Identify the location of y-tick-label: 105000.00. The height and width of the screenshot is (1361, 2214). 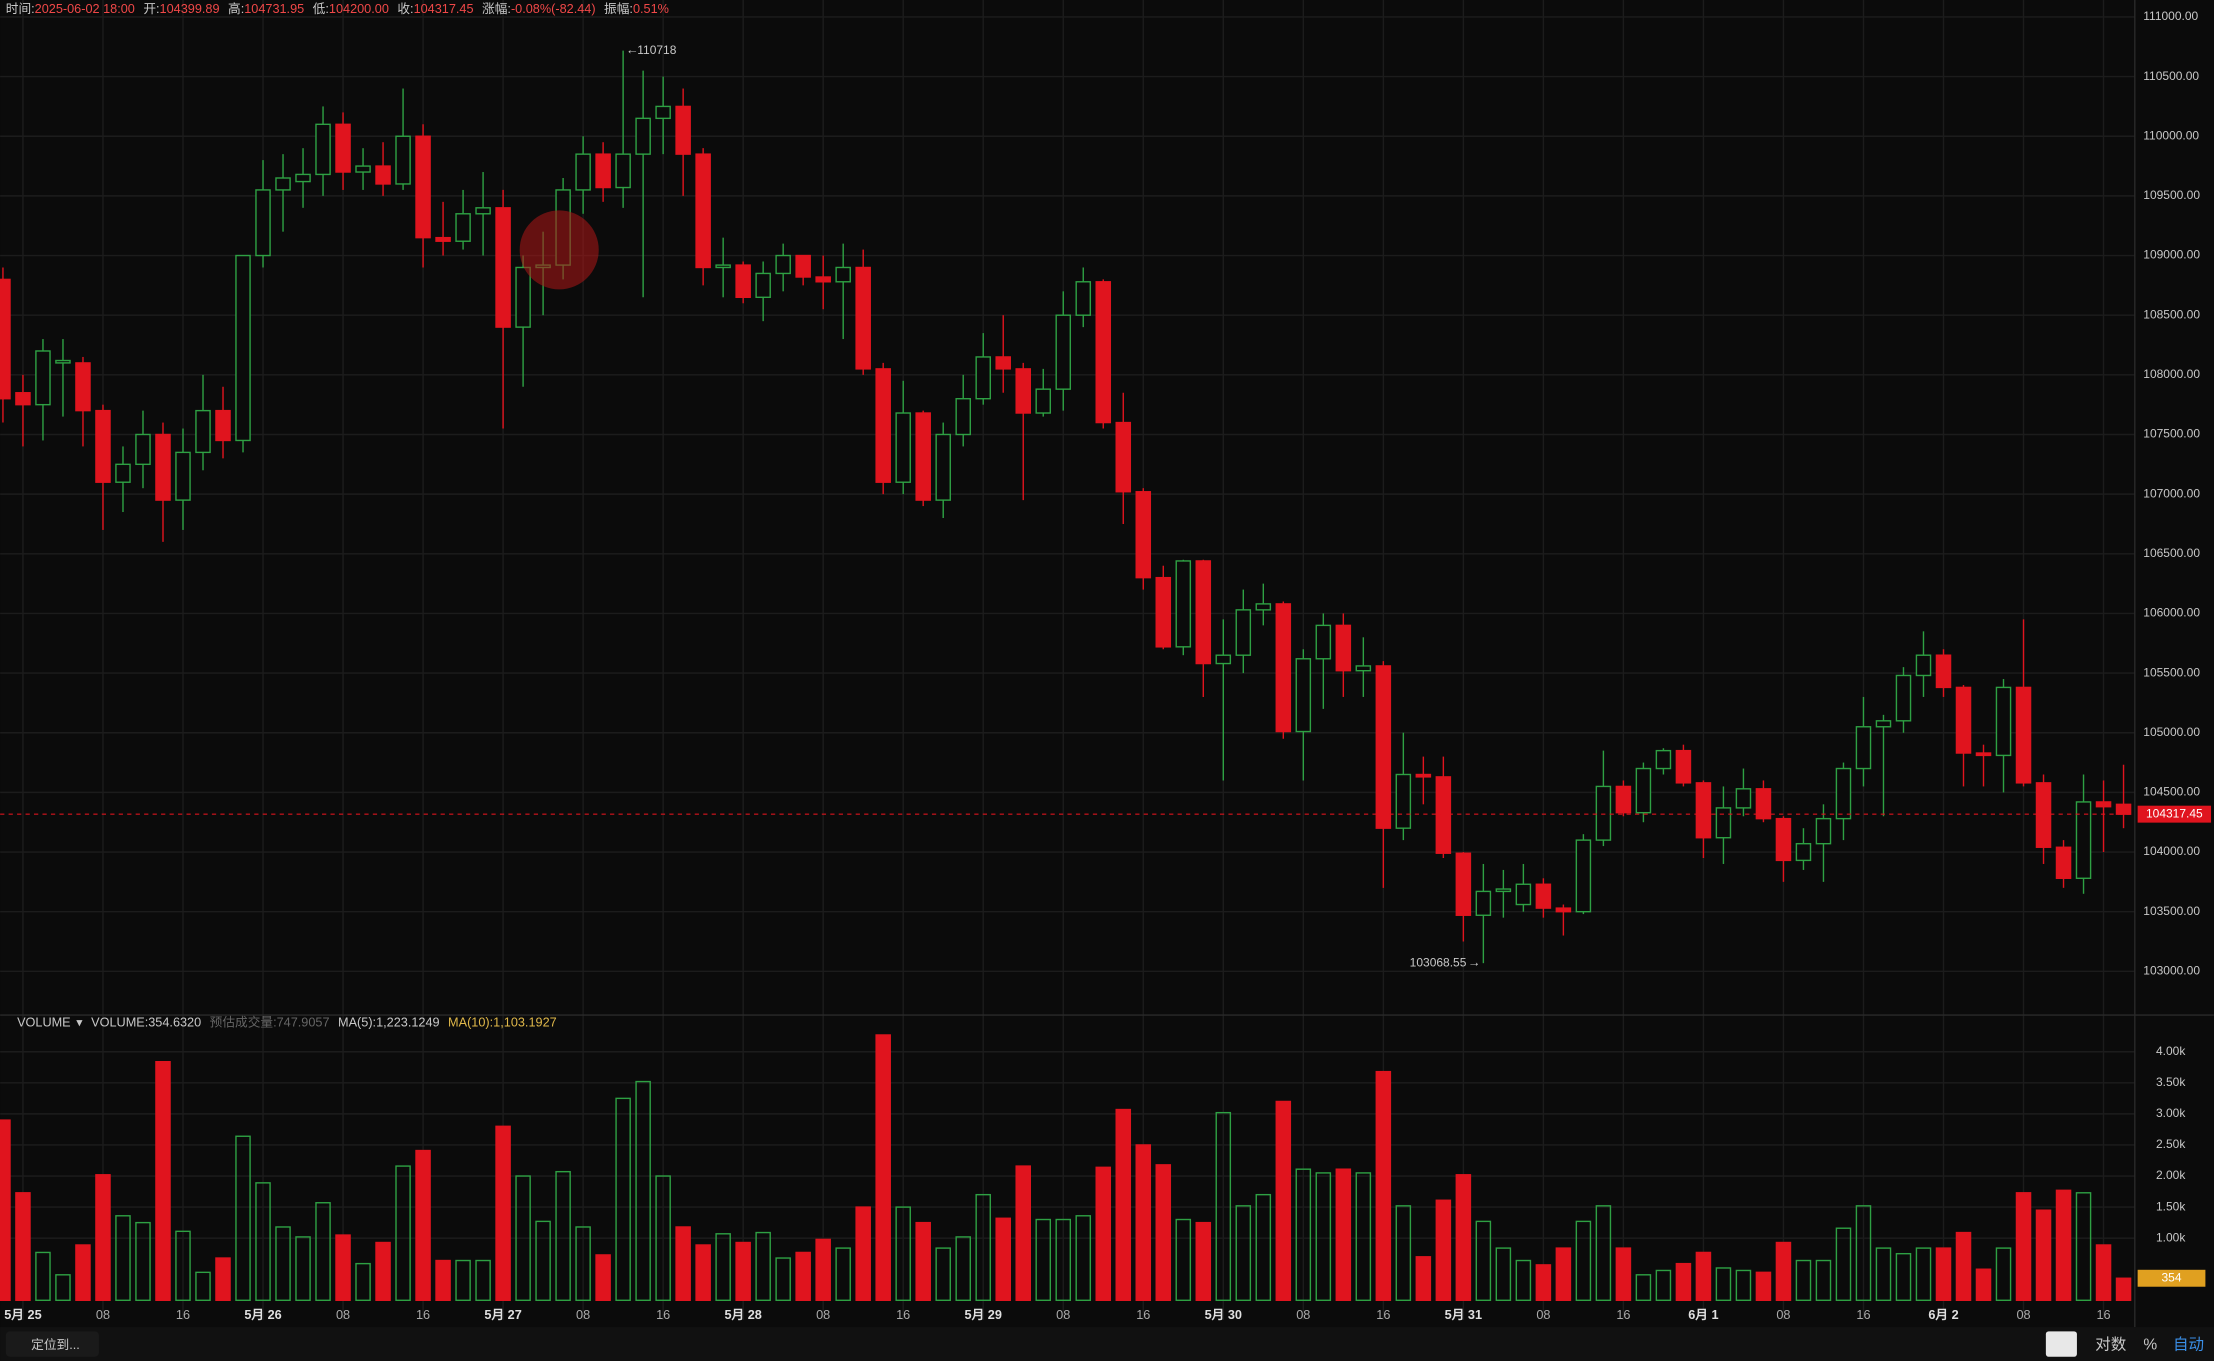
(2171, 732).